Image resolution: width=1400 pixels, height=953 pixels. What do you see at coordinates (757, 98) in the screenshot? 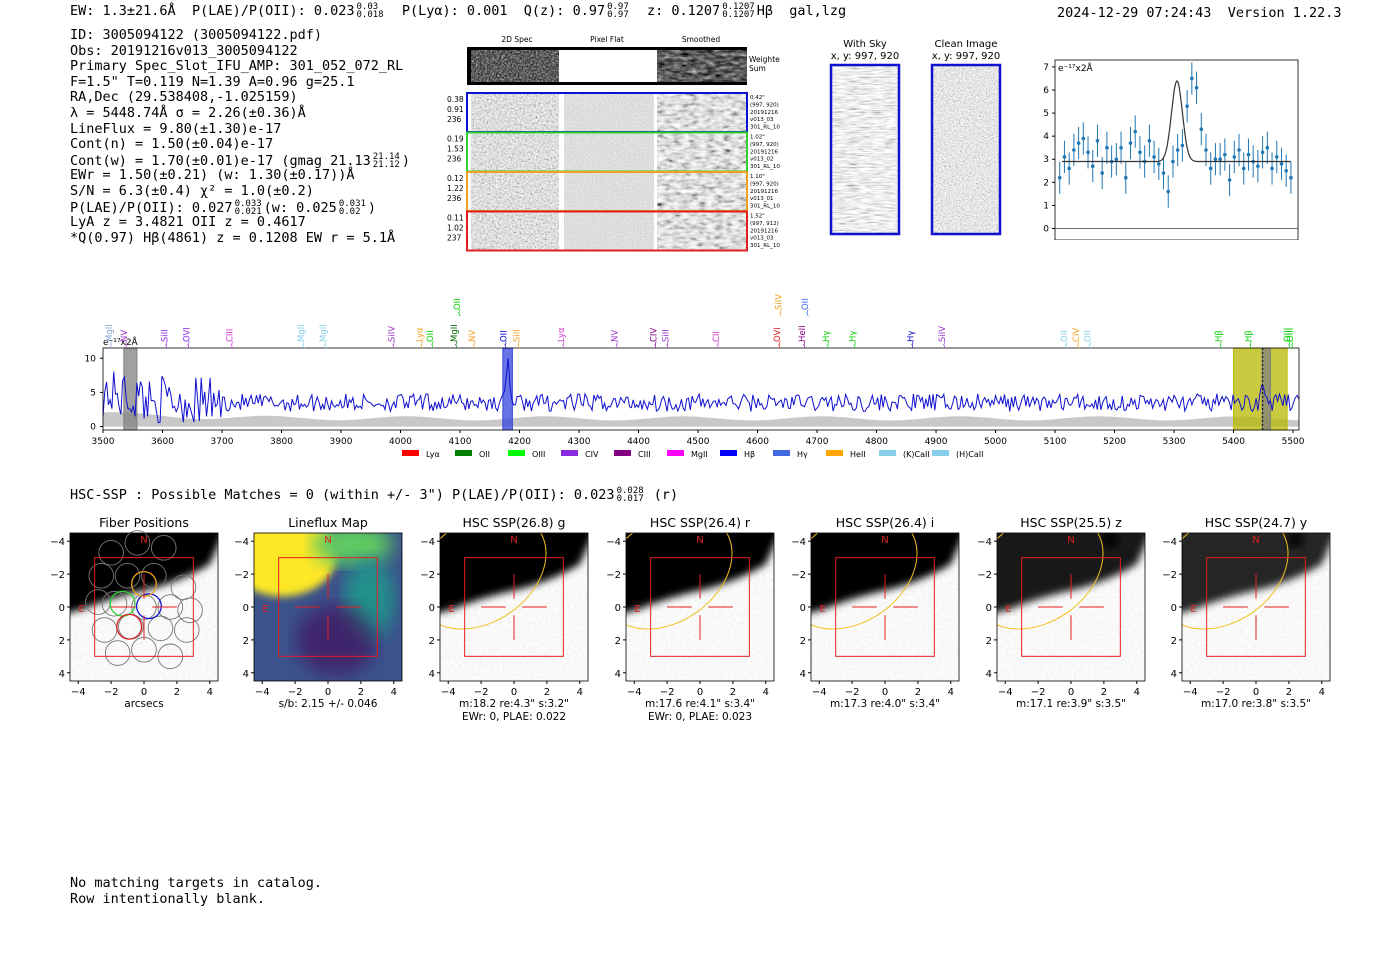
I see `cutout-row-meta: 0.42"` at bounding box center [757, 98].